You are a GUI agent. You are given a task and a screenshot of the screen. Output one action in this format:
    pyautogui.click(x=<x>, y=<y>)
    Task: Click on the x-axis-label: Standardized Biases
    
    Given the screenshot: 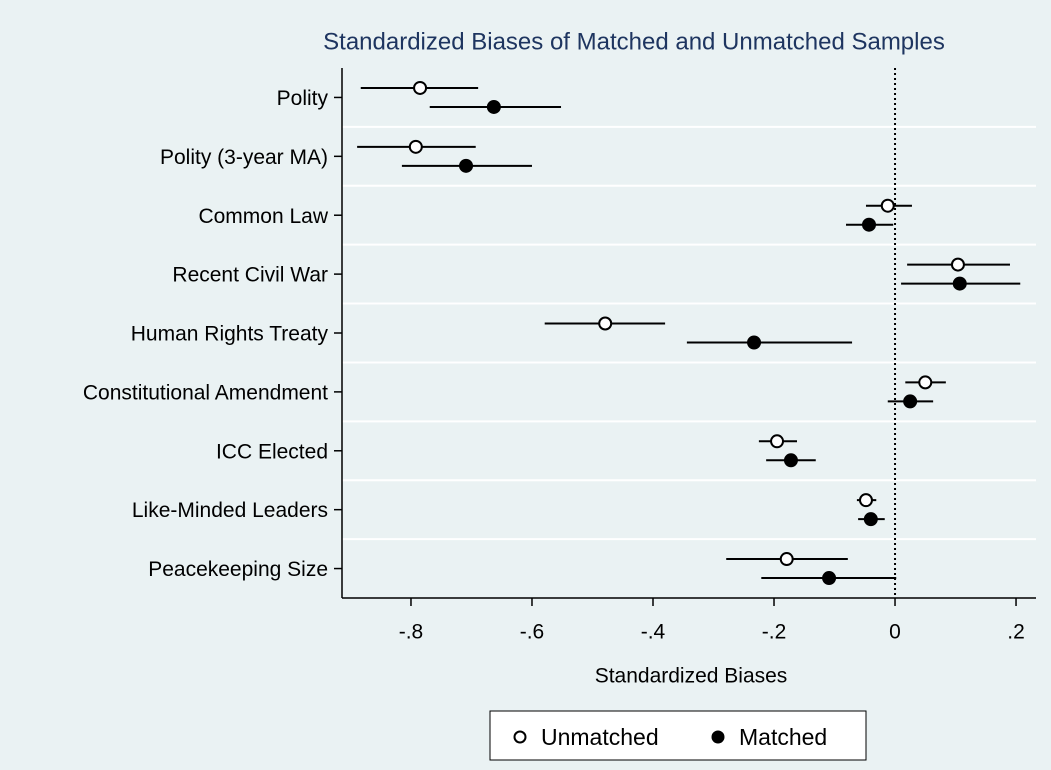 What is the action you would take?
    pyautogui.click(x=691, y=676)
    